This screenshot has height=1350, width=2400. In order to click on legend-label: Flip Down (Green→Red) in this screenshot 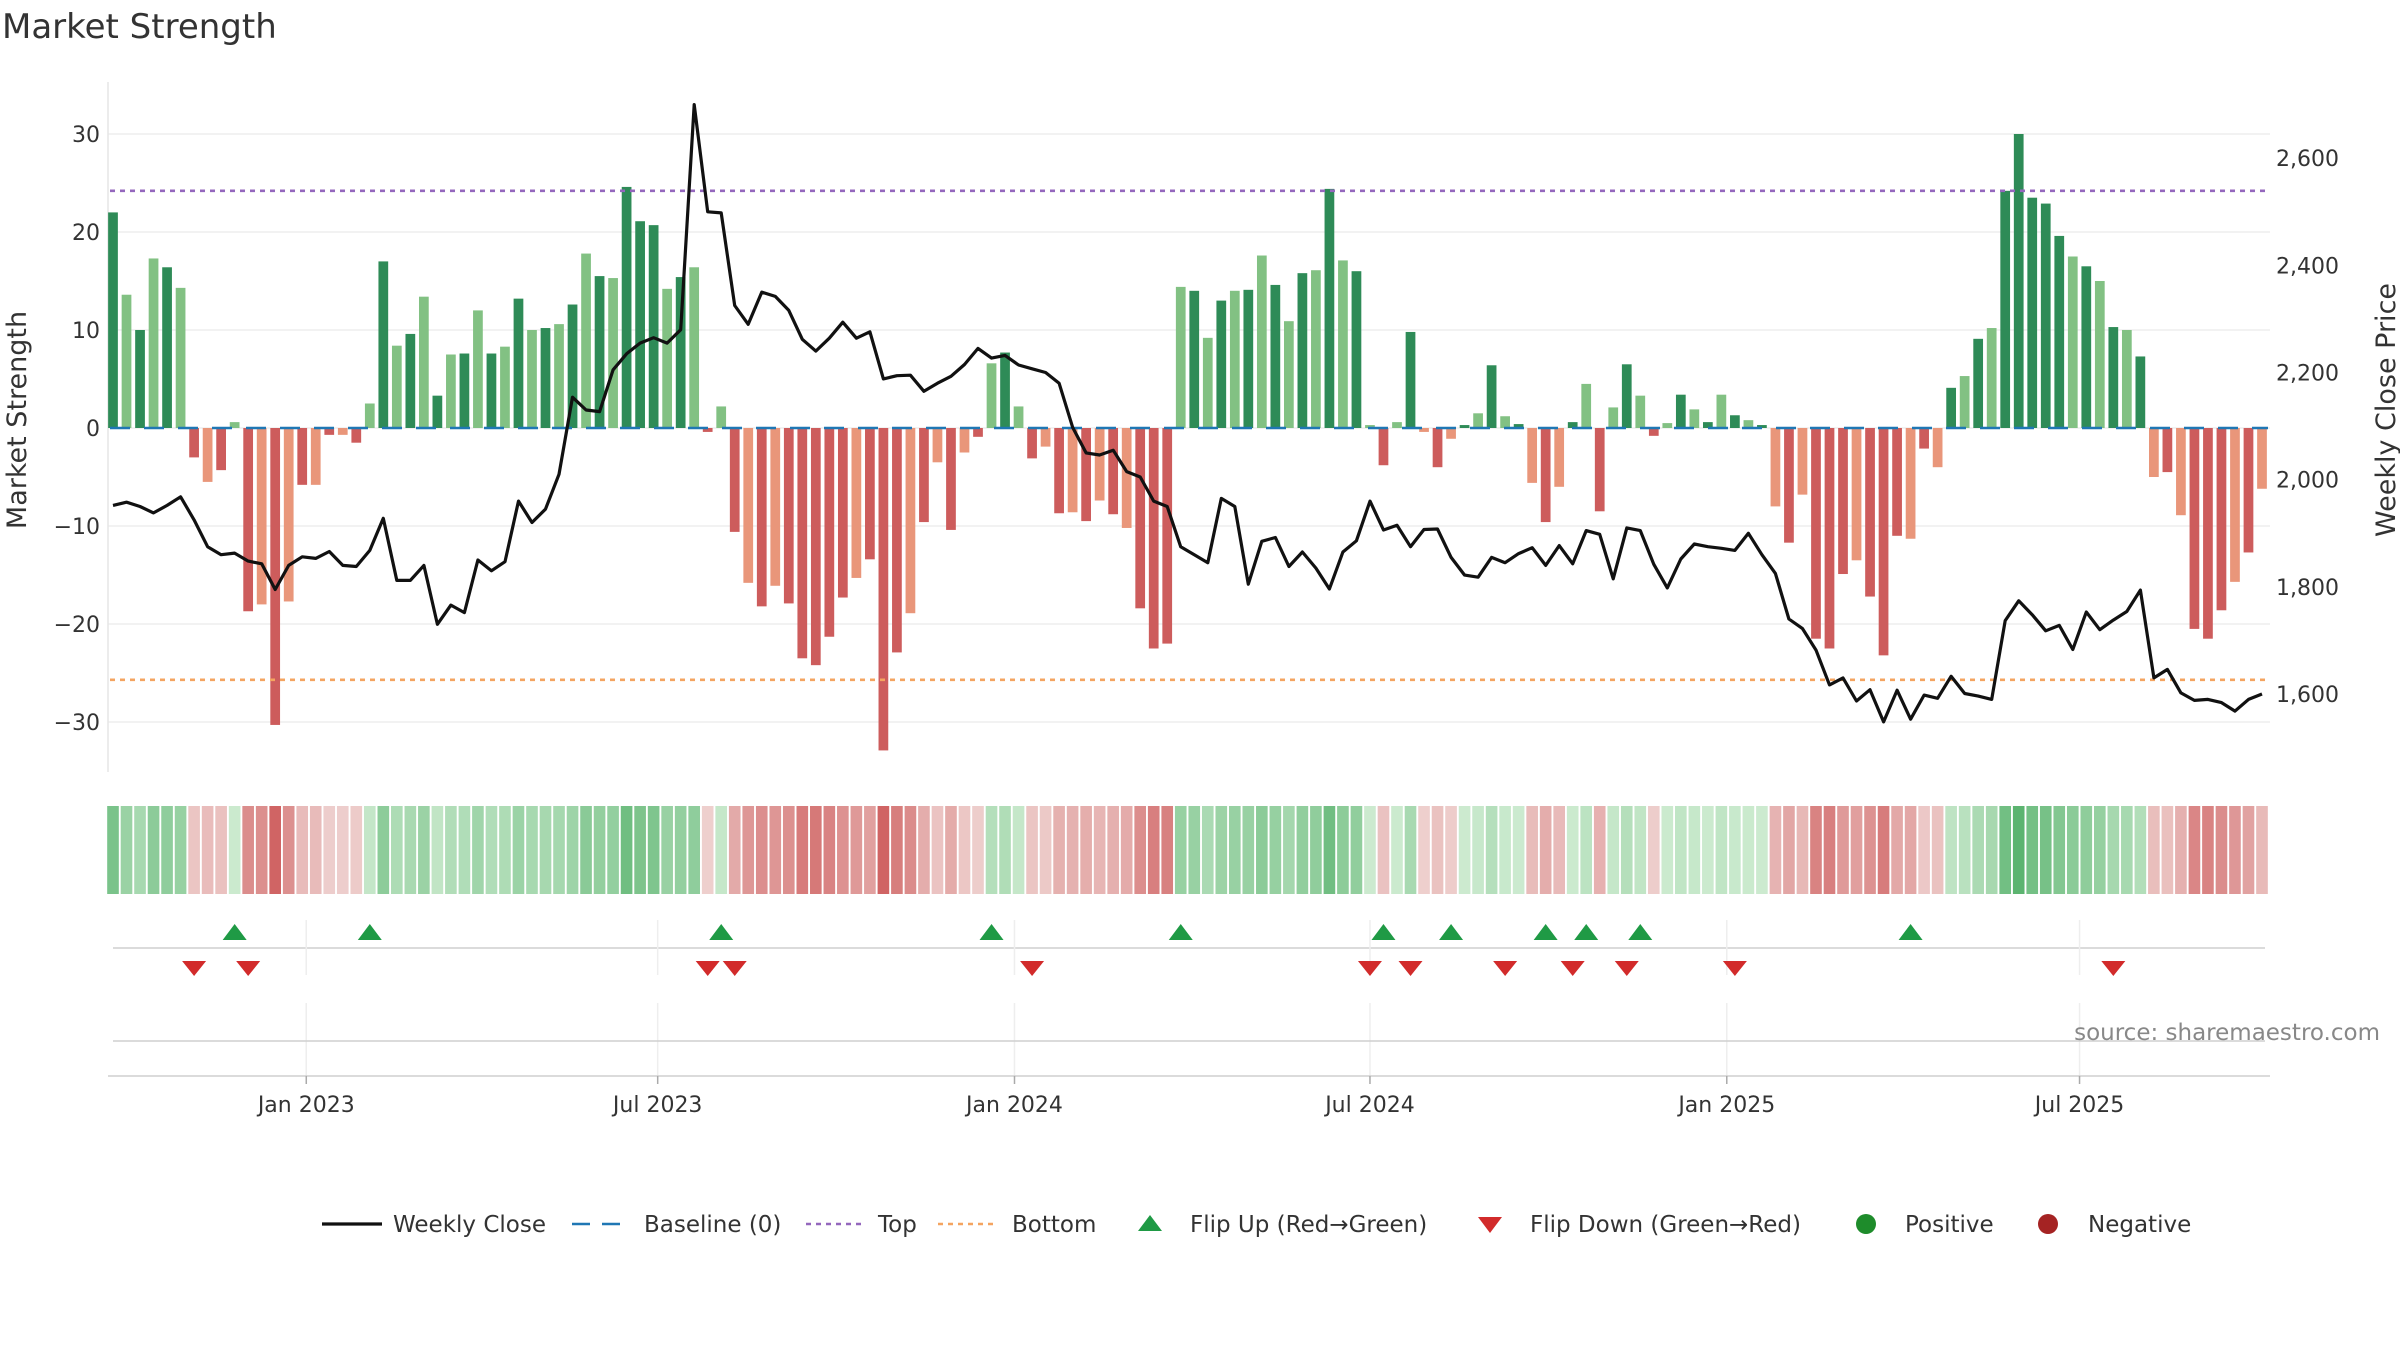, I will do `click(1665, 1225)`.